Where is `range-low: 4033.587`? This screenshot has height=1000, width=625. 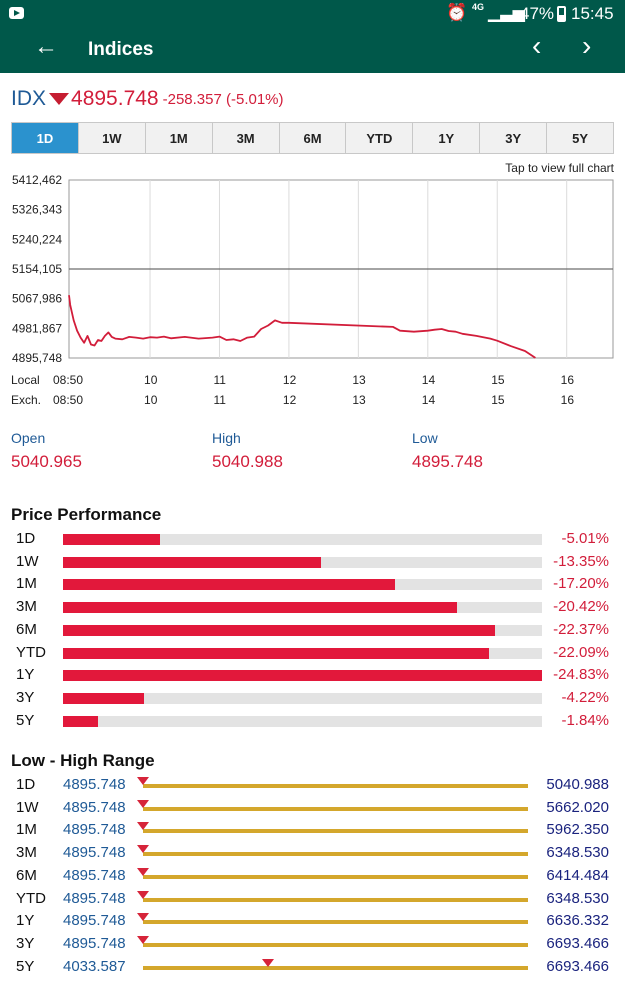 range-low: 4033.587 is located at coordinates (94, 966).